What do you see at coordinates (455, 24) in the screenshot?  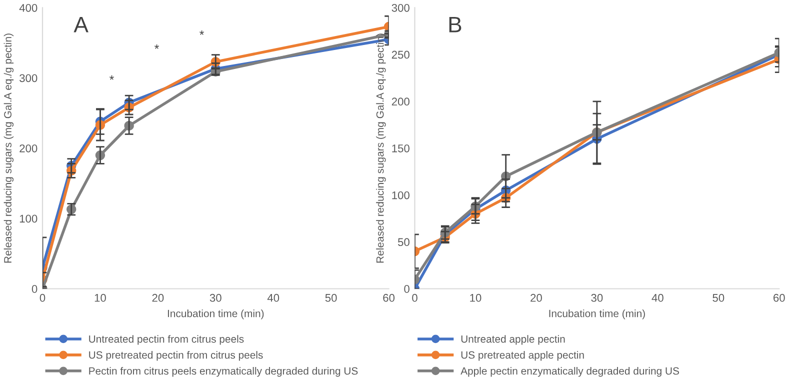 I see `chart-title: B` at bounding box center [455, 24].